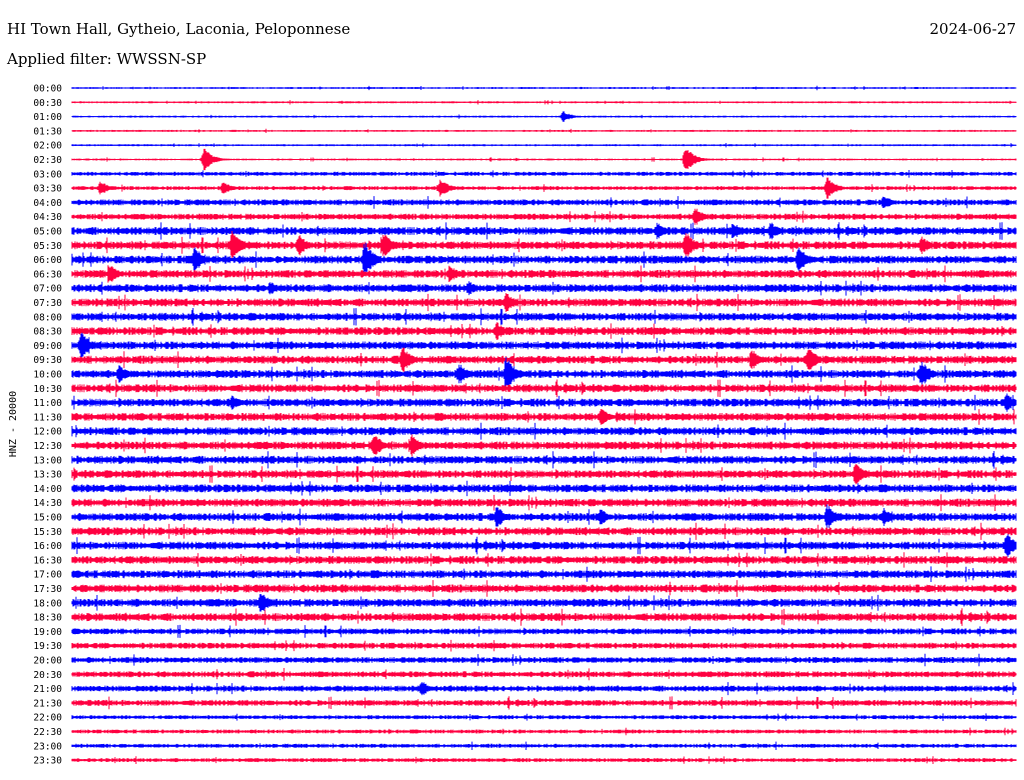 The height and width of the screenshot is (780, 1024). I want to click on time-tick-label: 12:30, so click(47, 446).